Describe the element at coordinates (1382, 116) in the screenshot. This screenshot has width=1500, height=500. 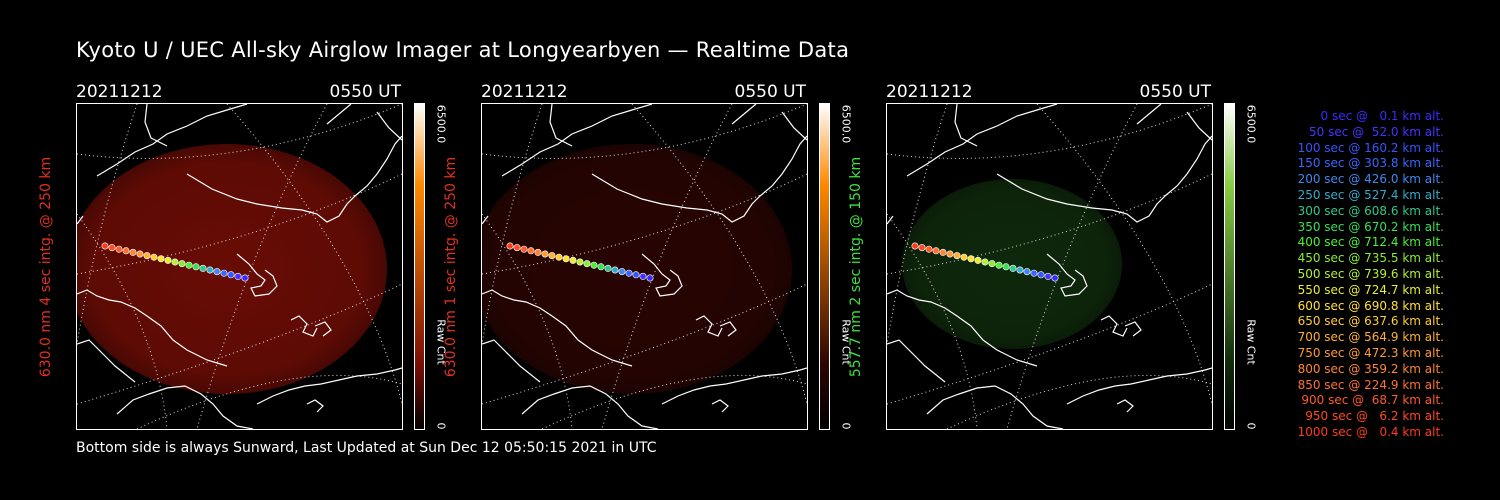
I see `legend-row: 0 sec @ 0.1 km alt.` at that location.